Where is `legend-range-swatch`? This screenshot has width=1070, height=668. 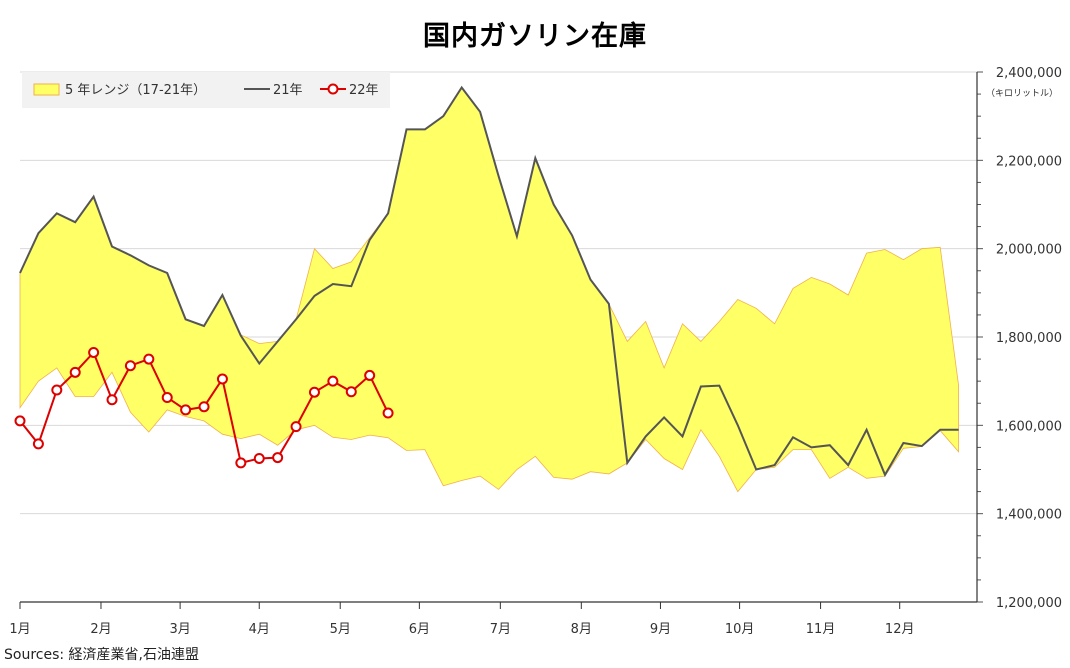
legend-range-swatch is located at coordinates (46, 89).